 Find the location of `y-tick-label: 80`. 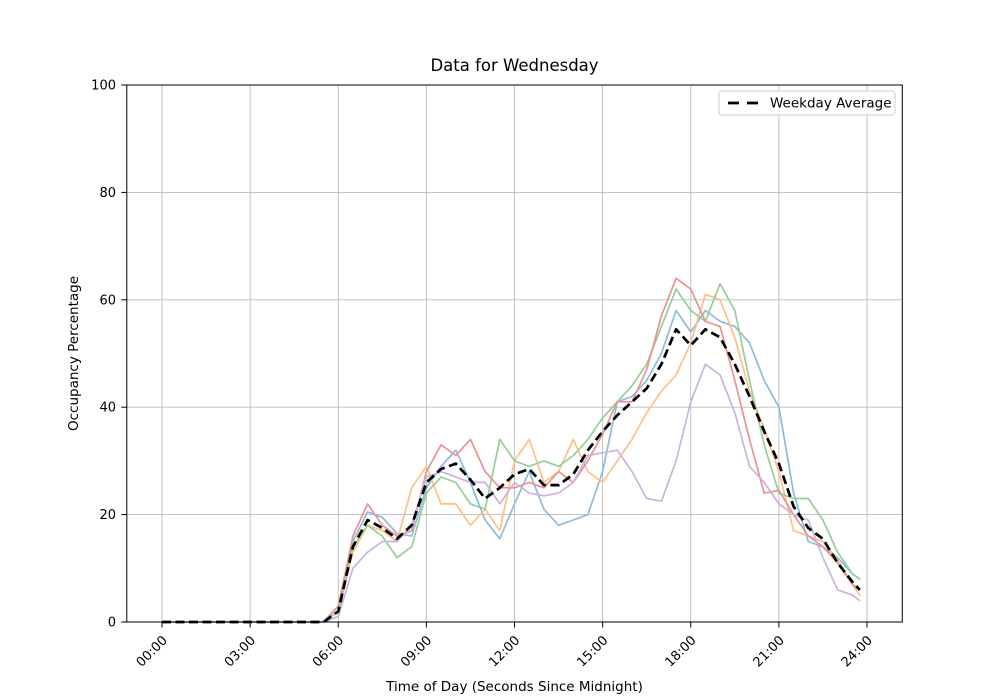

y-tick-label: 80 is located at coordinates (107, 193).